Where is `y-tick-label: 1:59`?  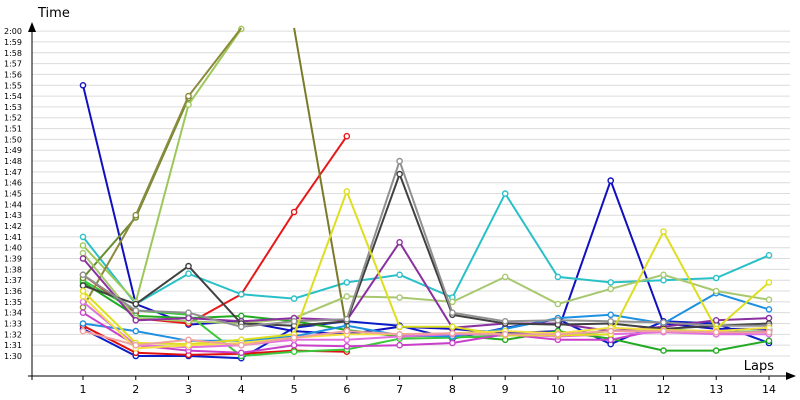 y-tick-label: 1:59 is located at coordinates (13, 42).